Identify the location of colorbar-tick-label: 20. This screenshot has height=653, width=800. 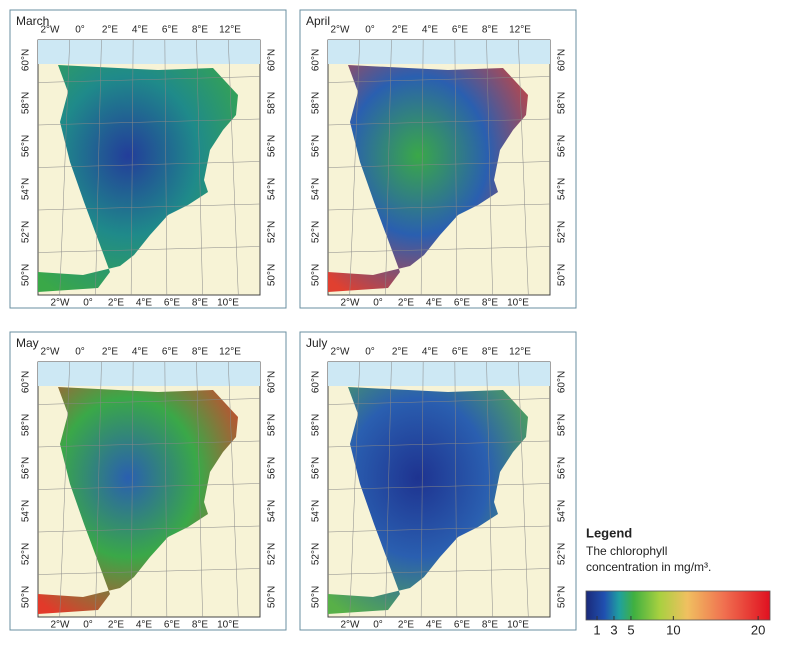
(758, 629).